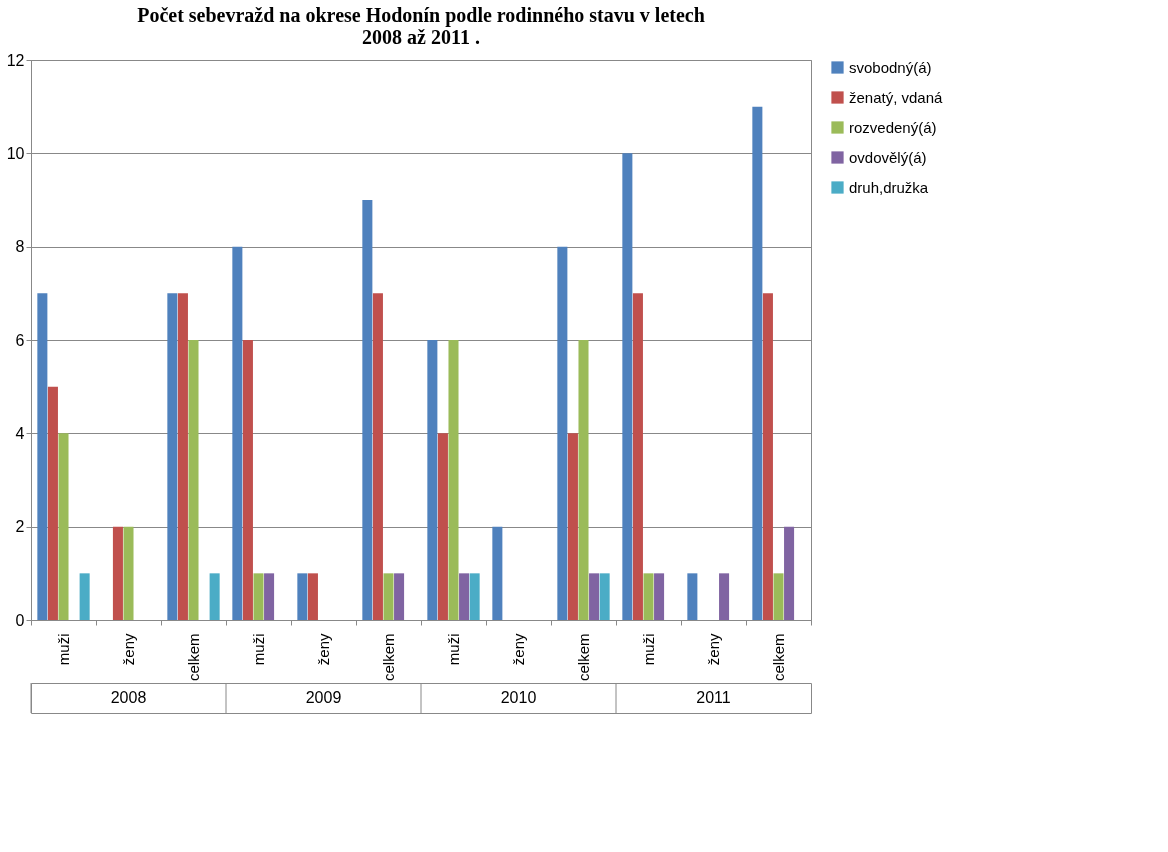  Describe the element at coordinates (896, 97) in the screenshot. I see `legend-label: ženatý, vdaná` at that location.